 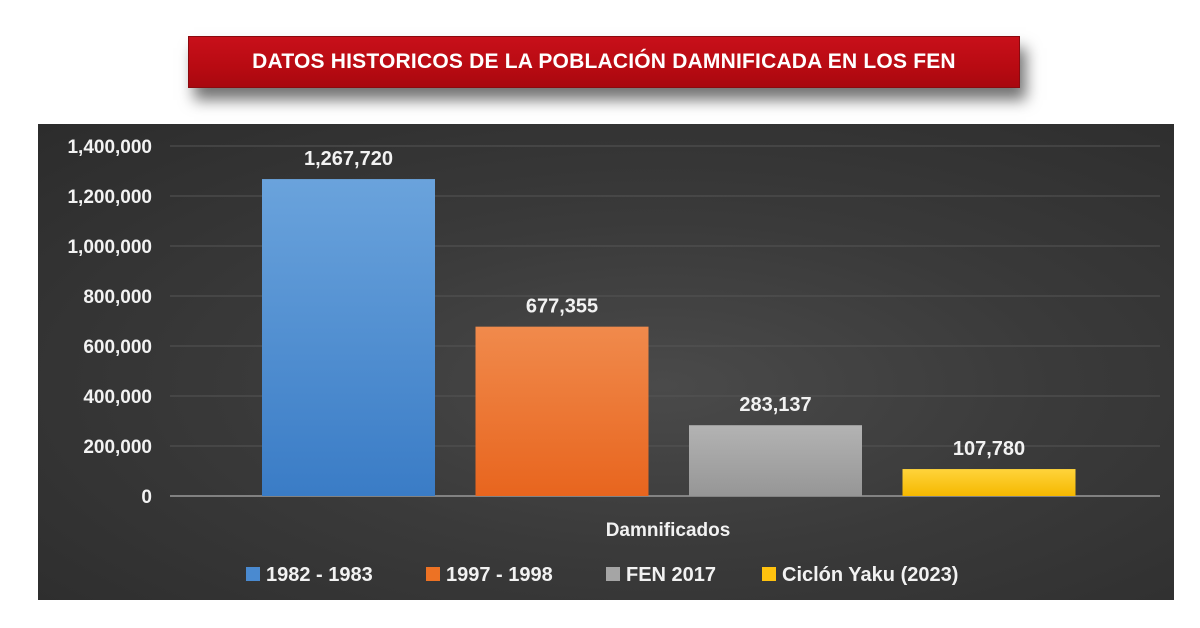 I want to click on legend-item-2: 1997 - 1998, so click(x=489, y=575).